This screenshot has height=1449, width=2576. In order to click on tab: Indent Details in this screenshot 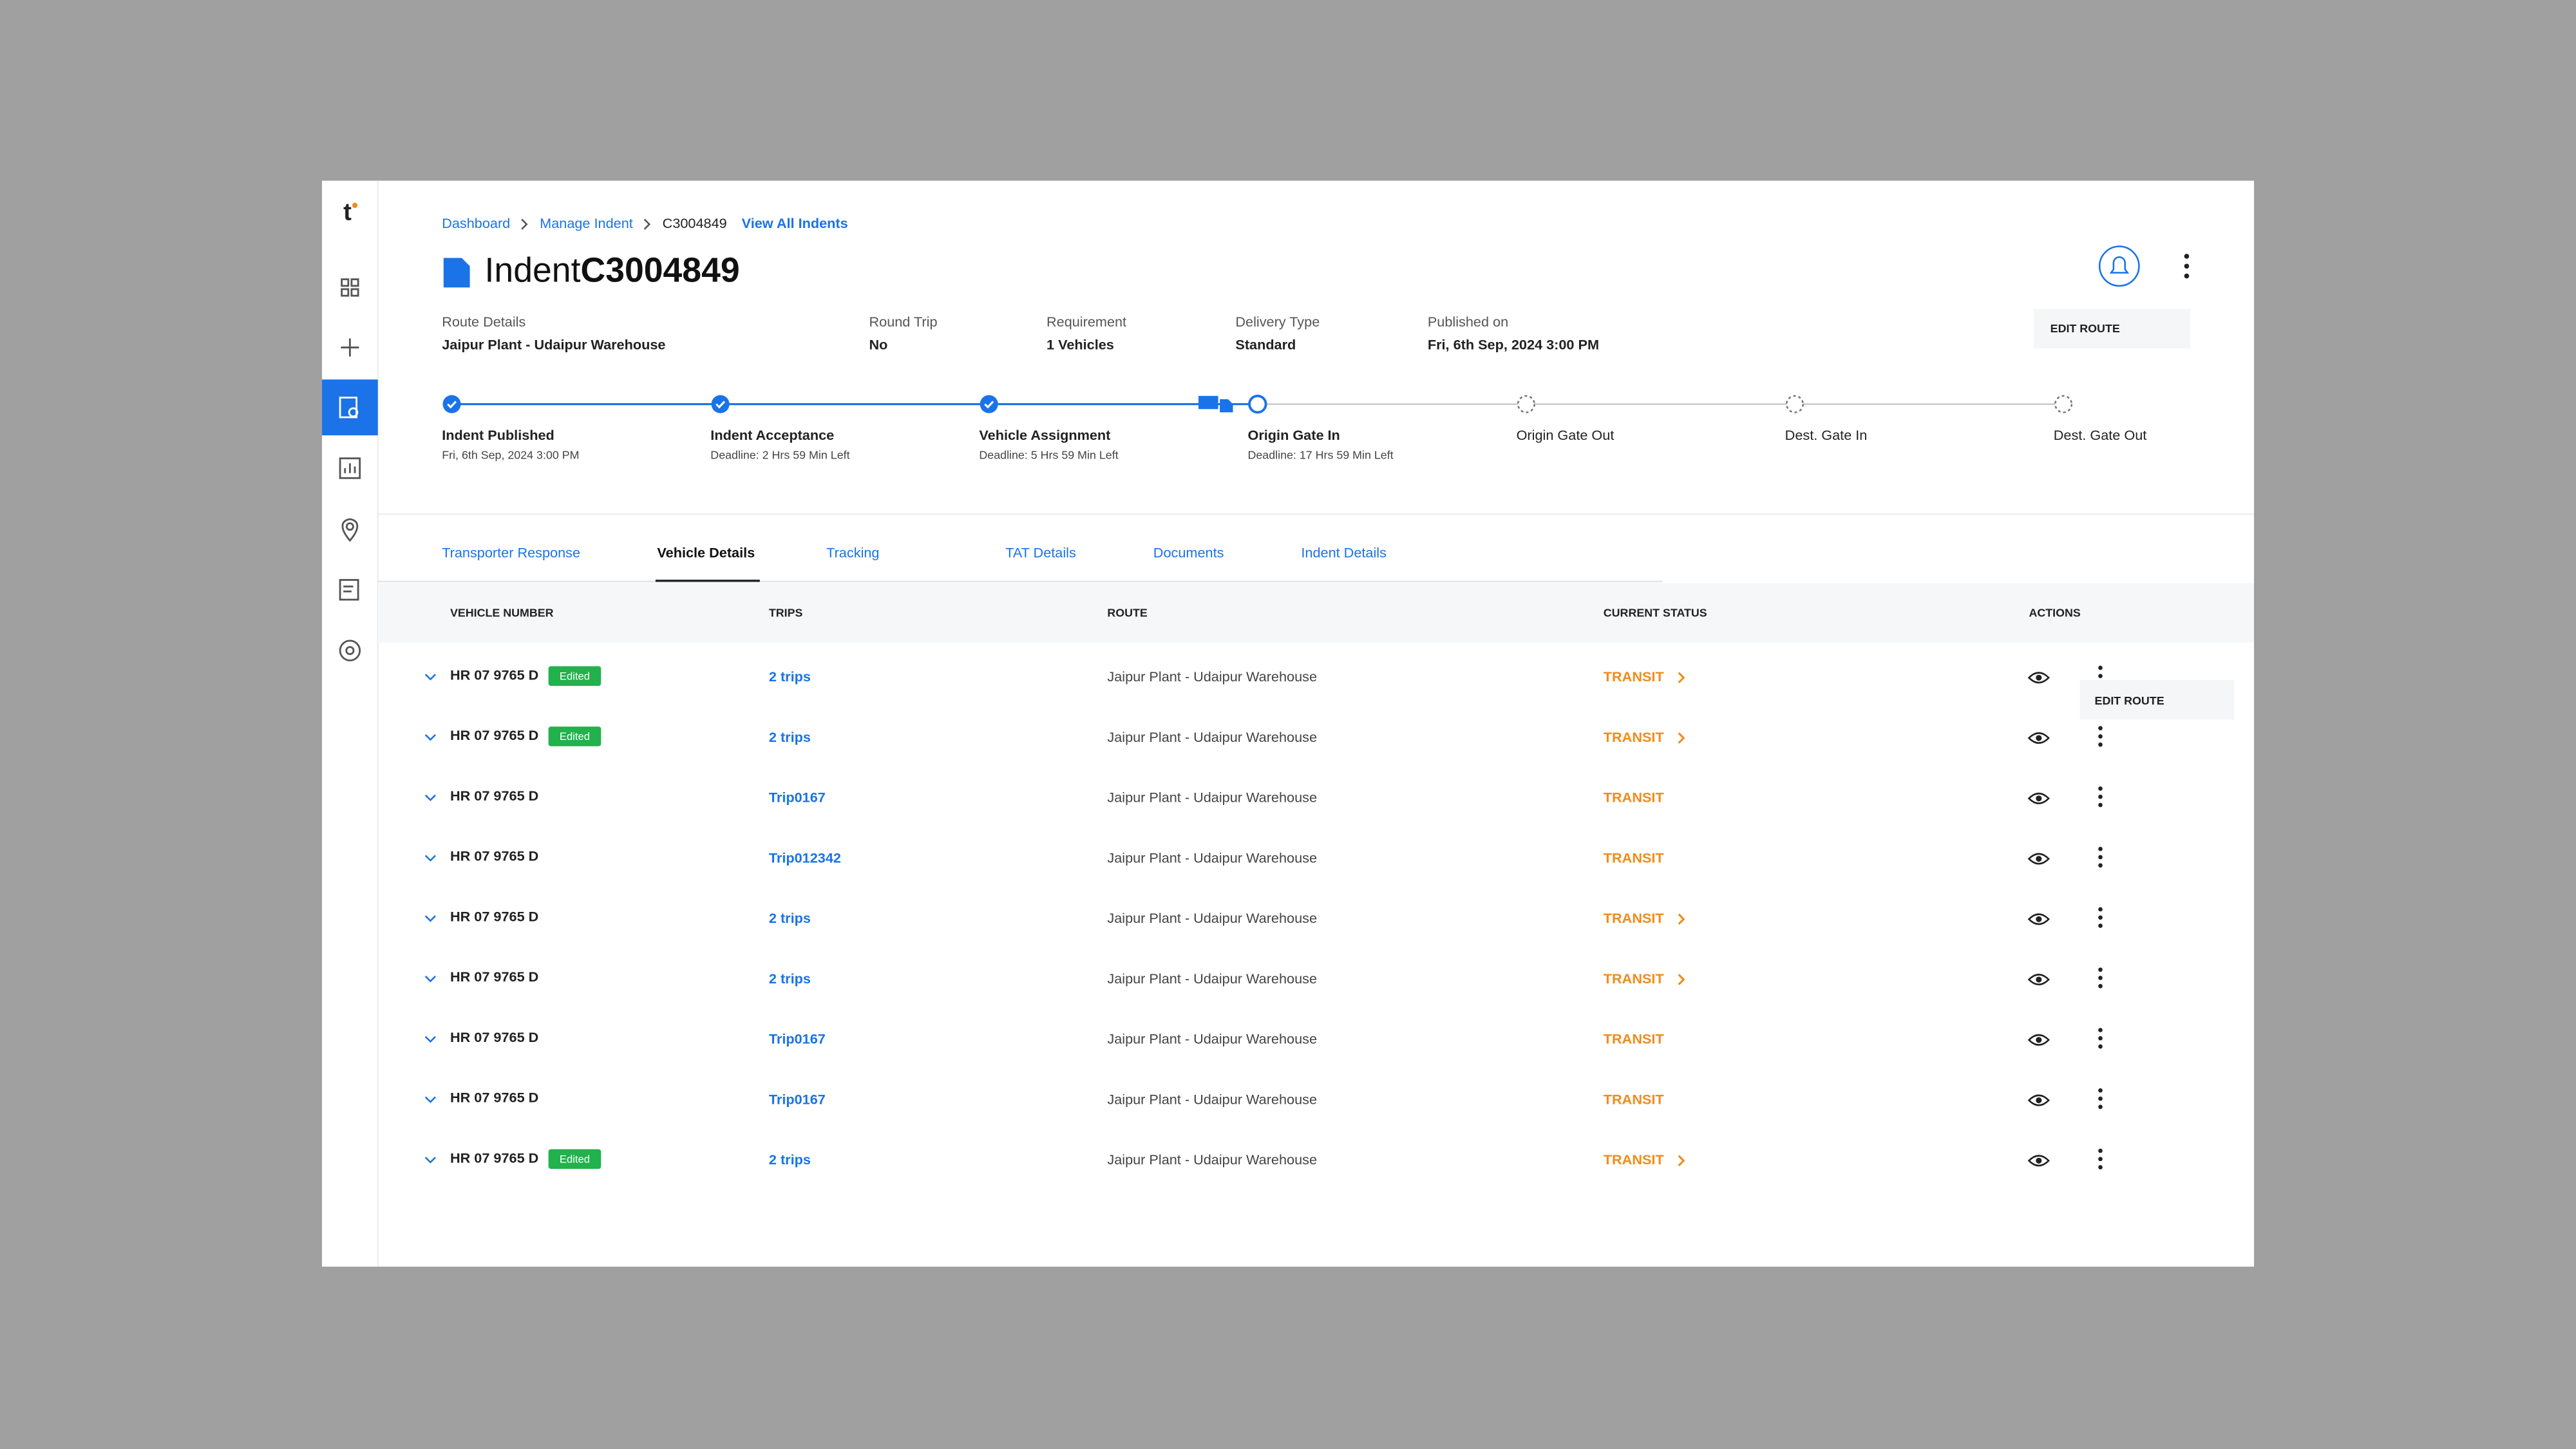, I will do `click(1344, 552)`.